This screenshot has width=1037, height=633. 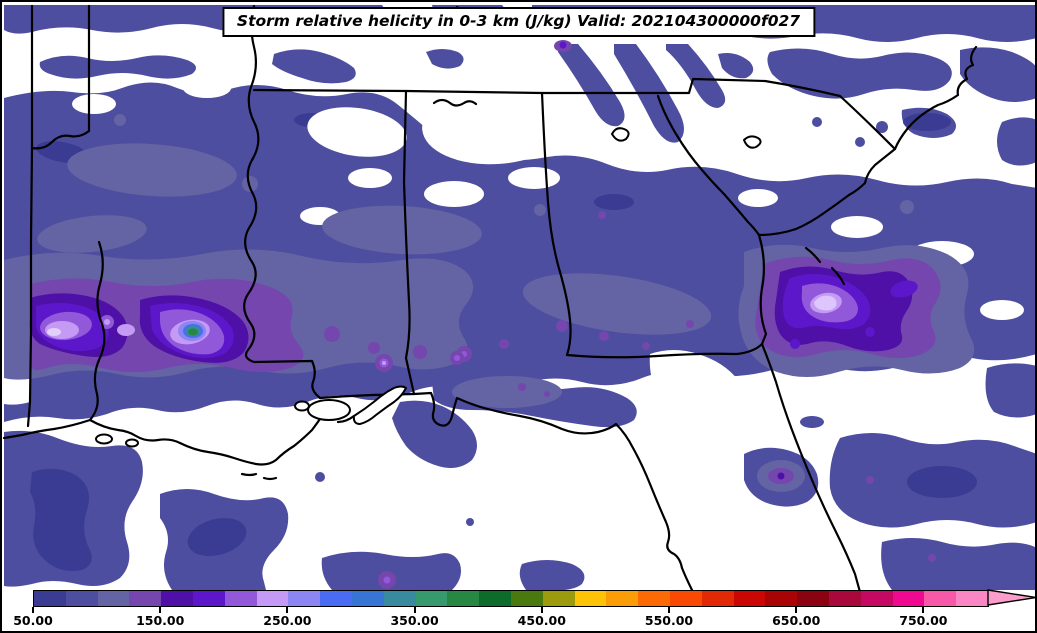 I want to click on colorbar-bar, so click(x=511, y=598).